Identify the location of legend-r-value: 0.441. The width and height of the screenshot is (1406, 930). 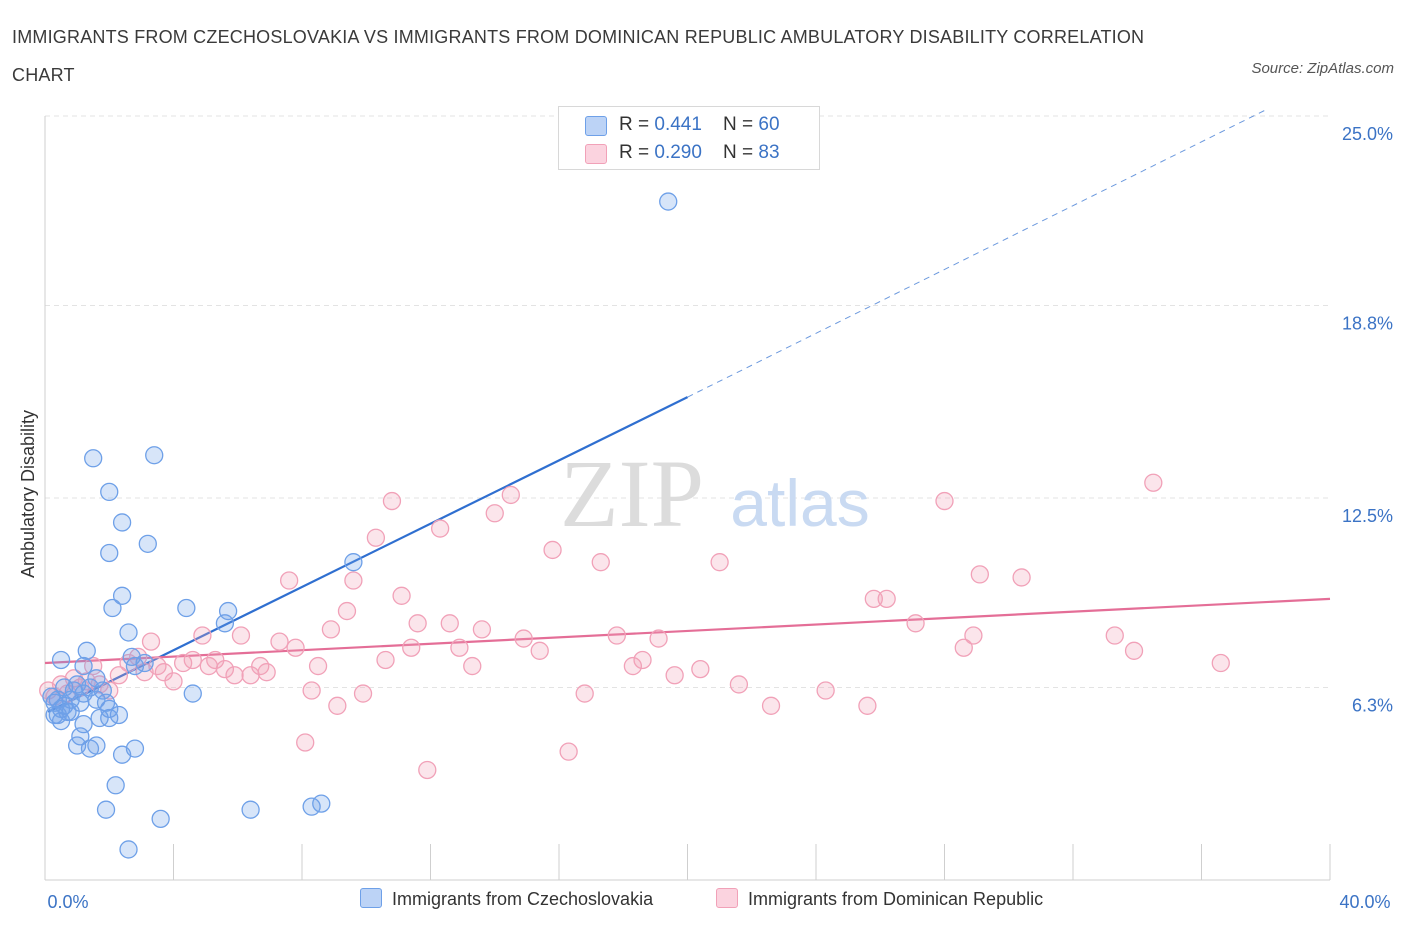
(678, 124).